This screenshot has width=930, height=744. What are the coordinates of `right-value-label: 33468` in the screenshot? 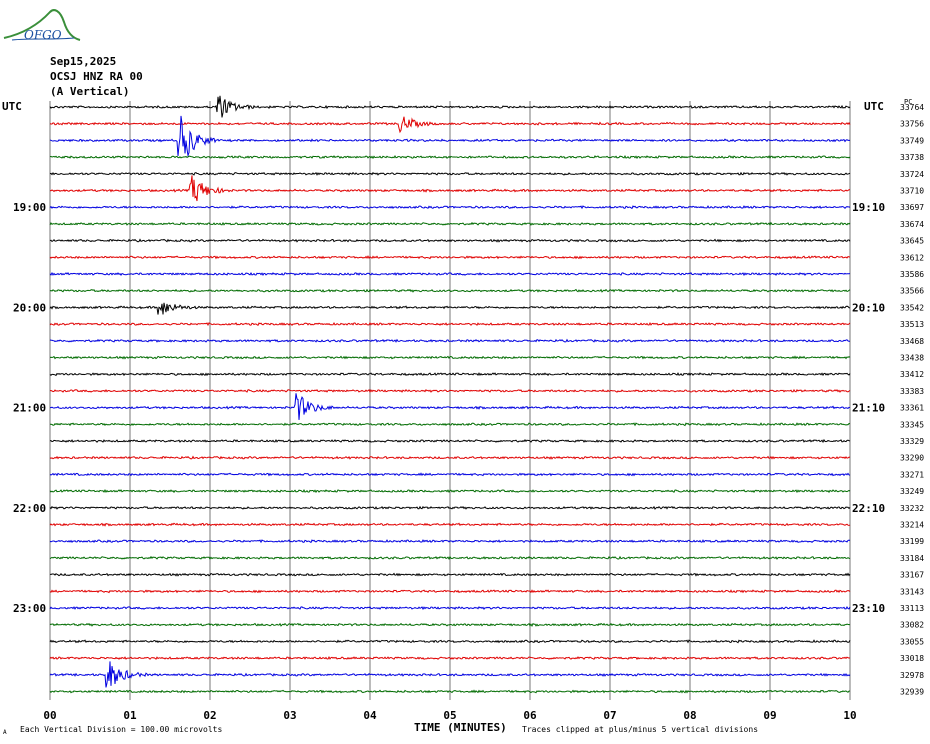 It's located at (912, 341).